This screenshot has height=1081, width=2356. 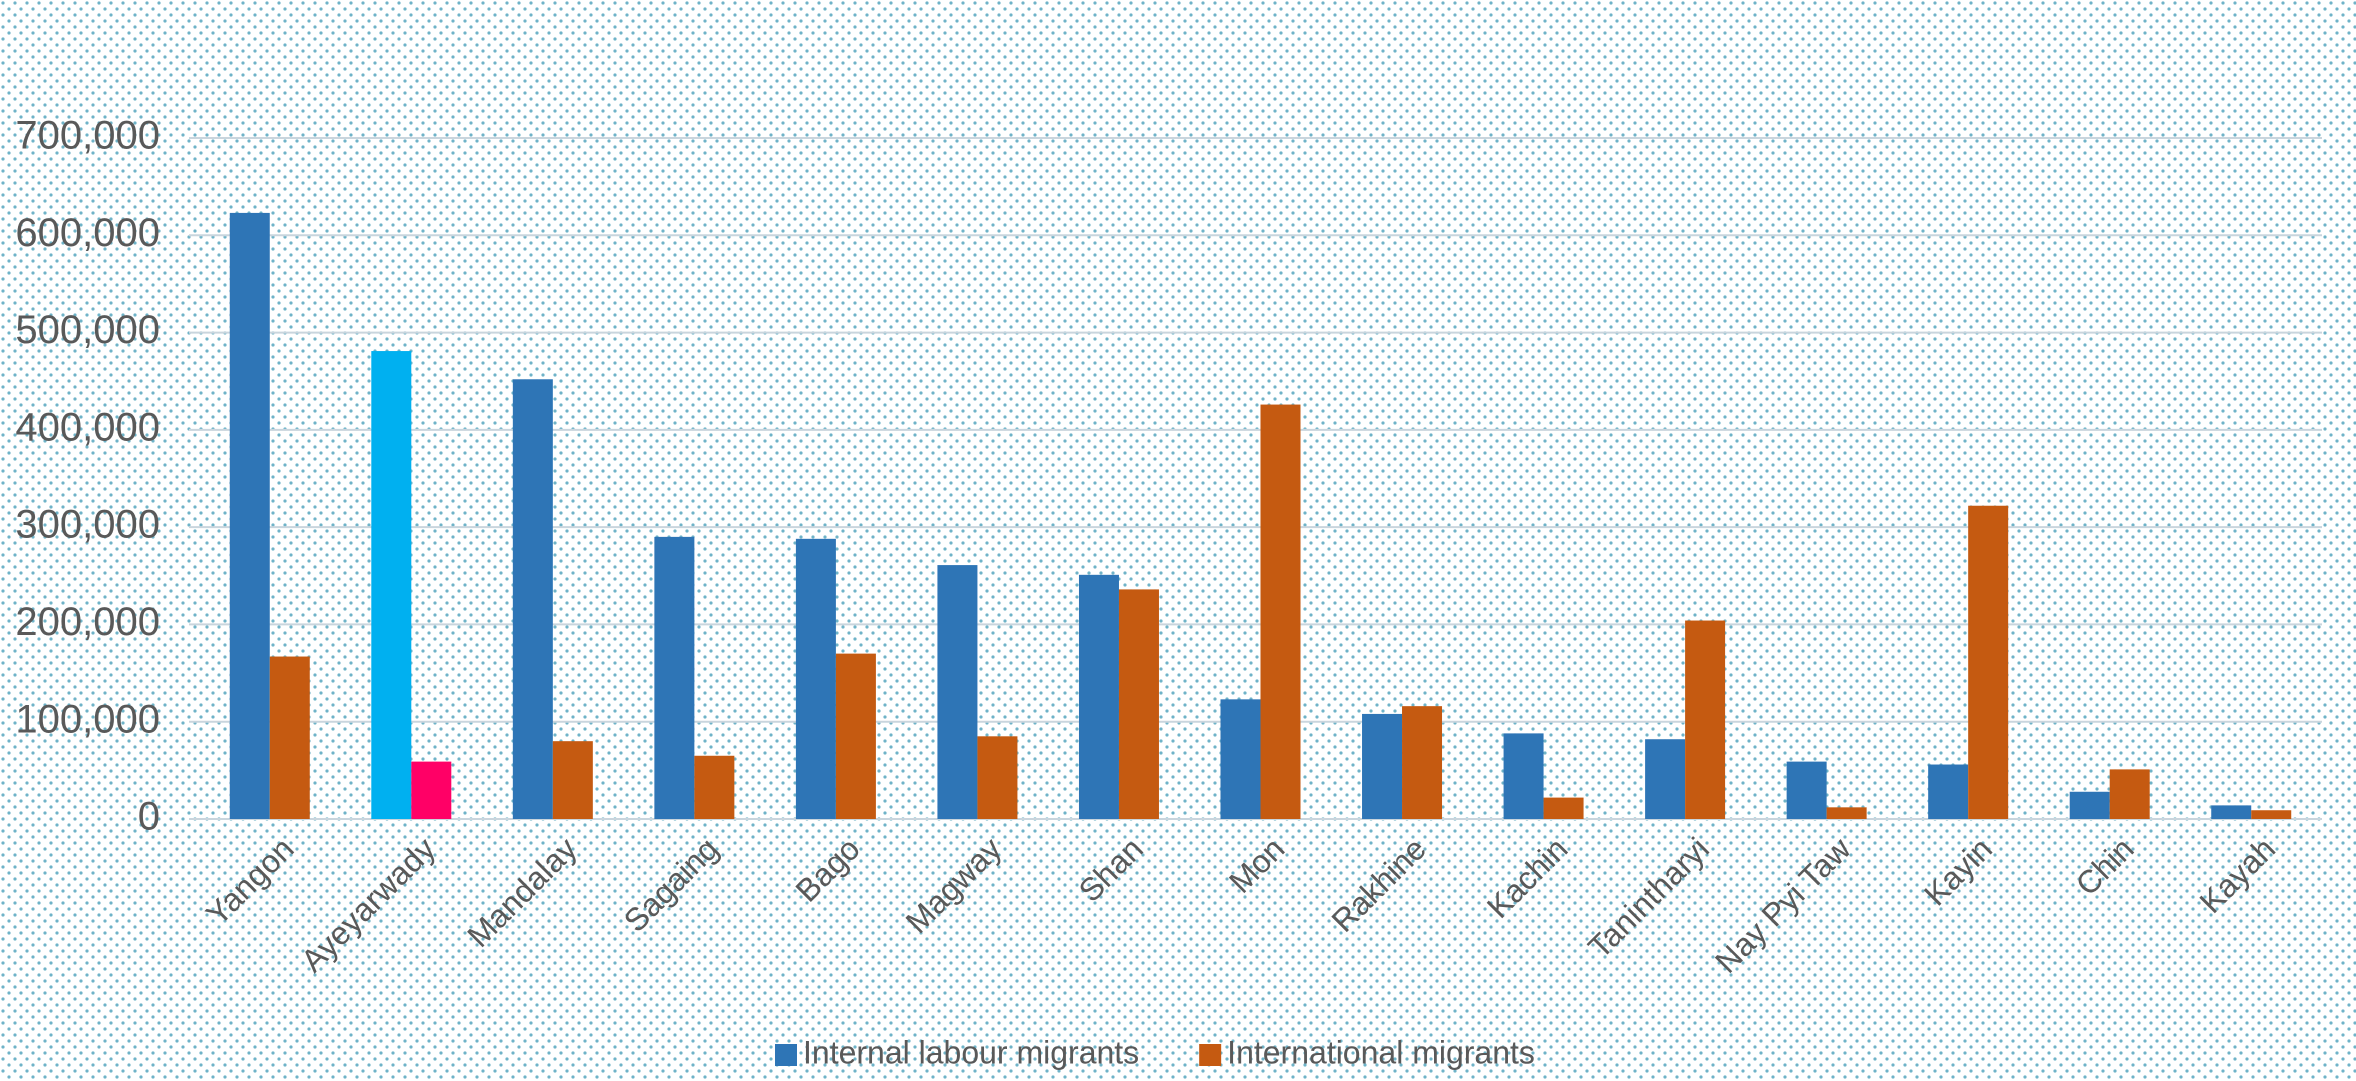 What do you see at coordinates (87, 233) in the screenshot?
I see `y-tick-label: 600,000` at bounding box center [87, 233].